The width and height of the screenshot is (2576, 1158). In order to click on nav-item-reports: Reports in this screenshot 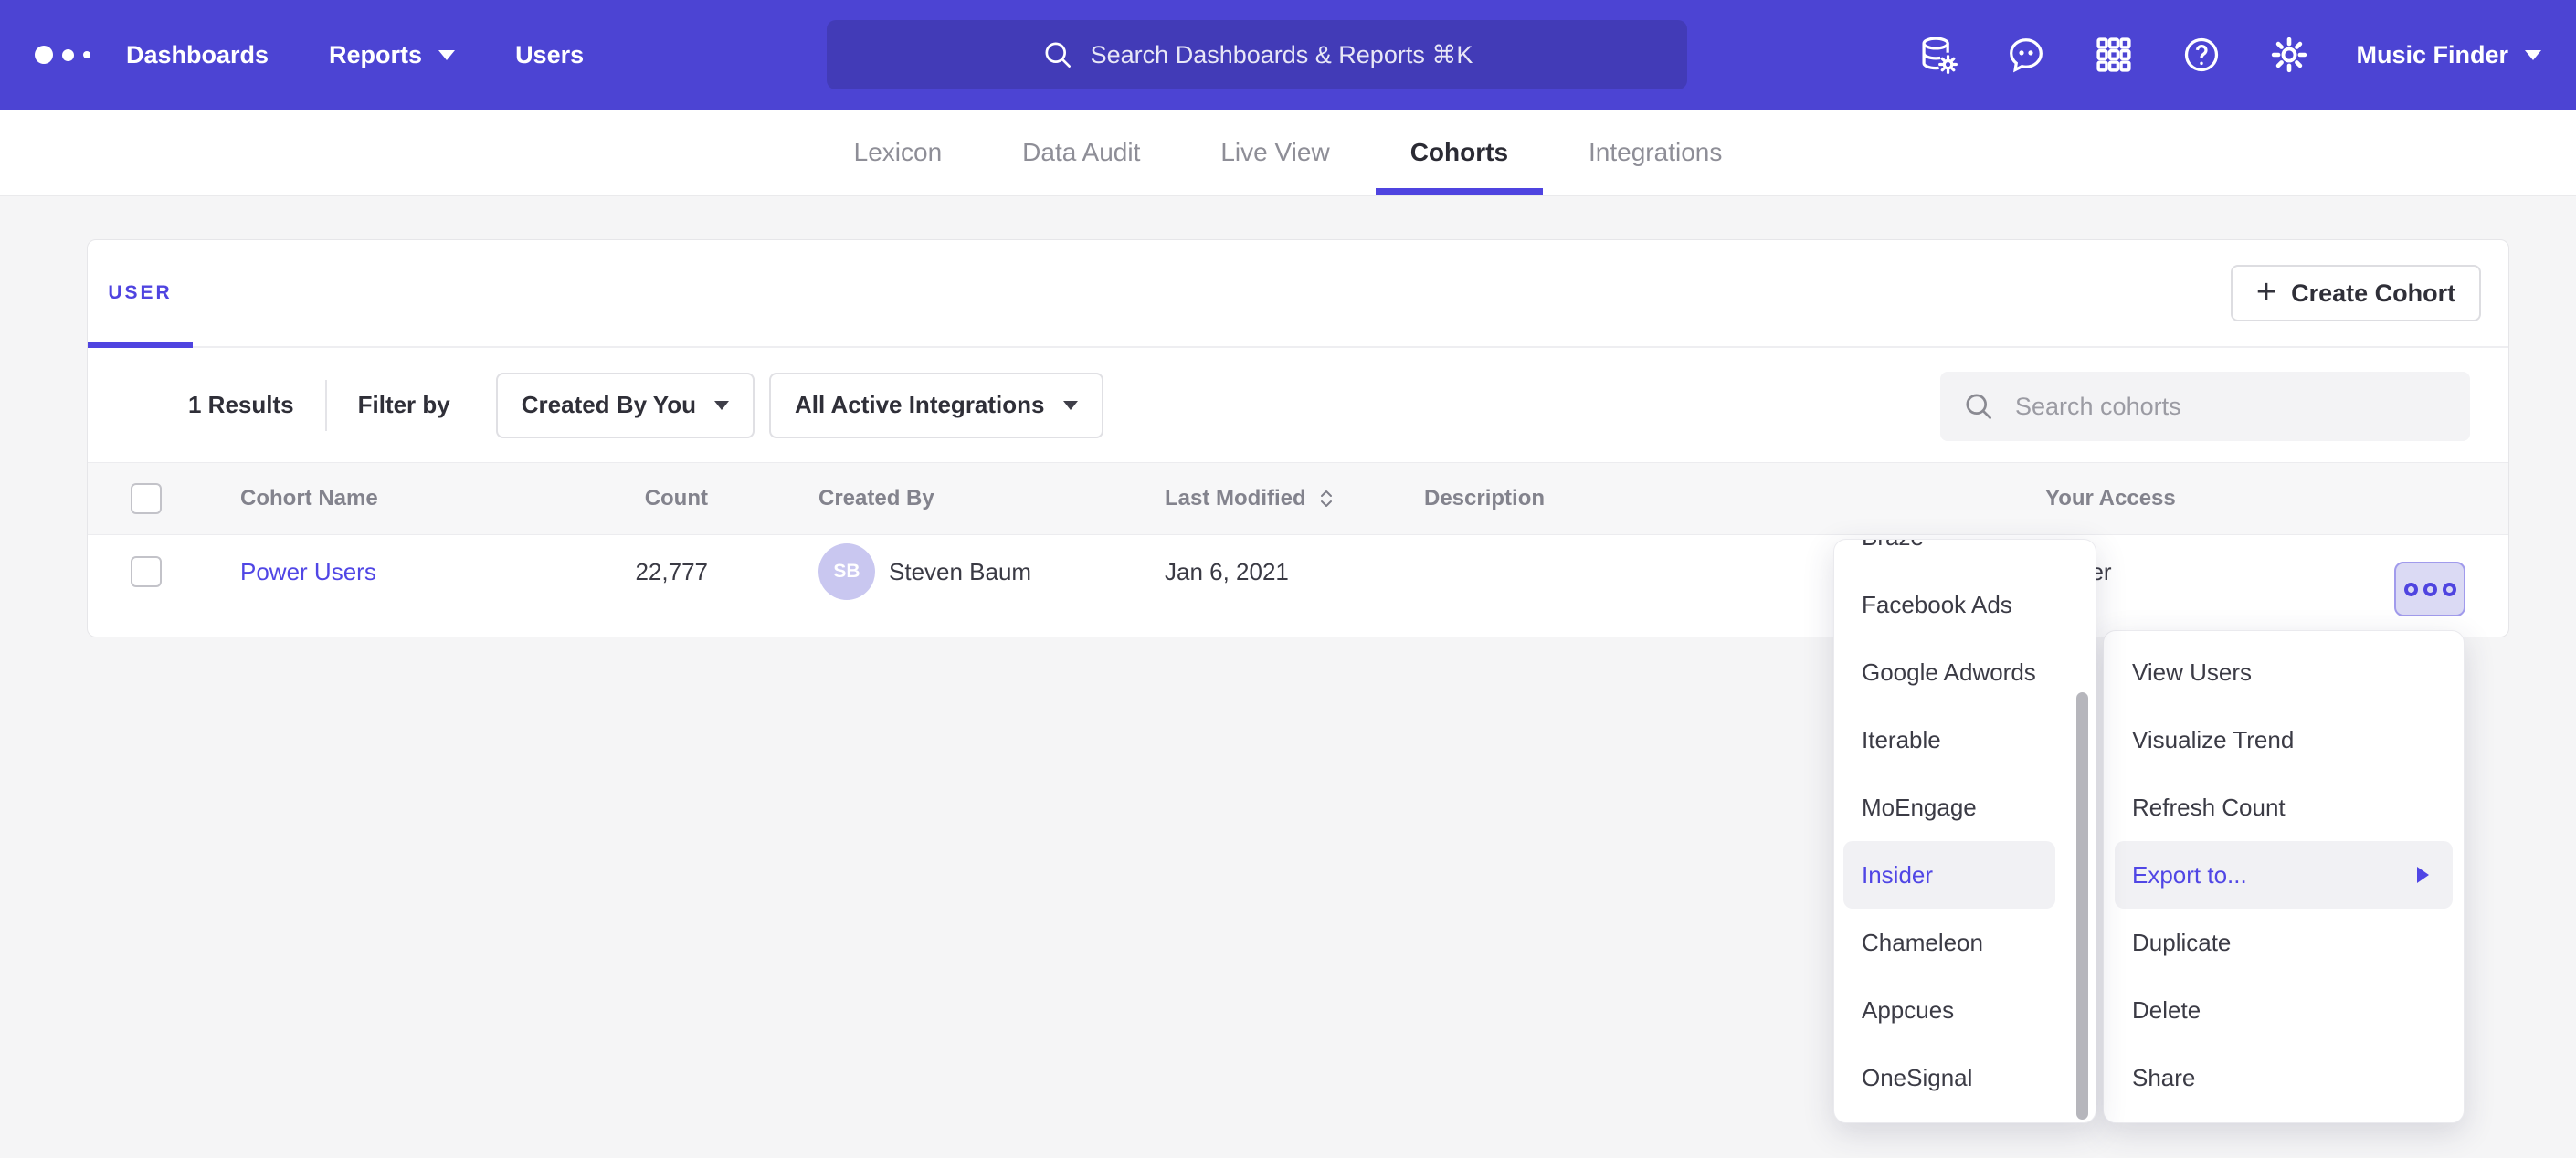, I will do `click(392, 55)`.